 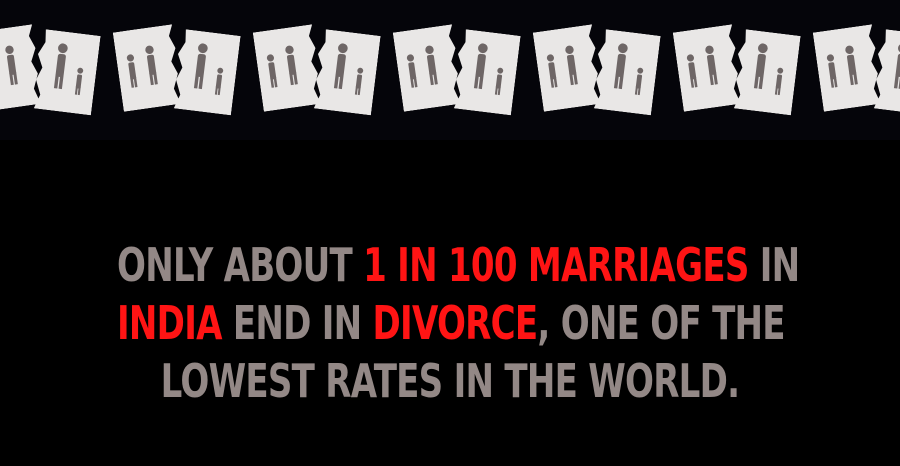 I want to click on headline-line-2: INDIA END IN DIVORCE, ONE OF THE, so click(x=451, y=323).